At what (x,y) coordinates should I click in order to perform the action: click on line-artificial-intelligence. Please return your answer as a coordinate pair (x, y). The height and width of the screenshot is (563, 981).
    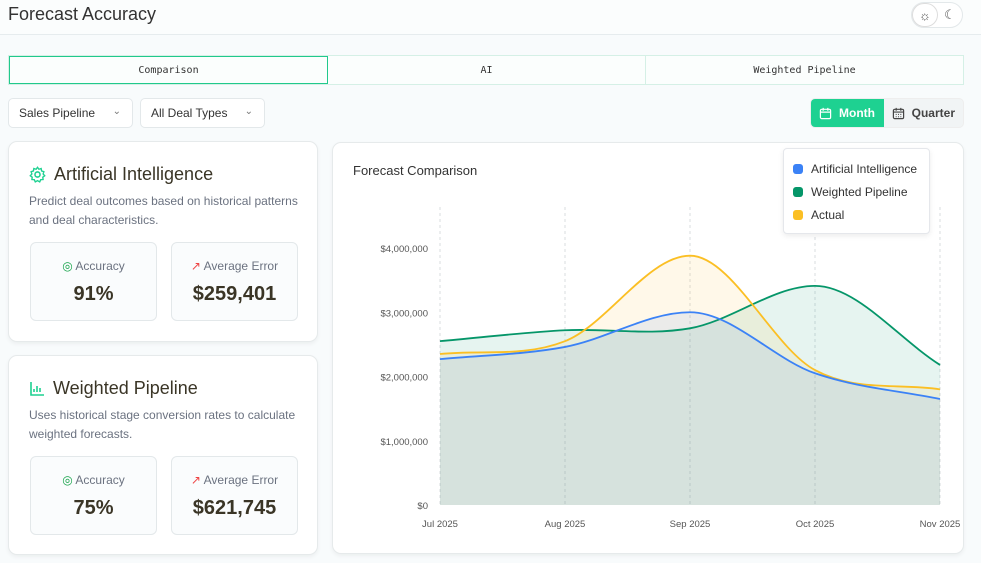
    Looking at the image, I should click on (690, 355).